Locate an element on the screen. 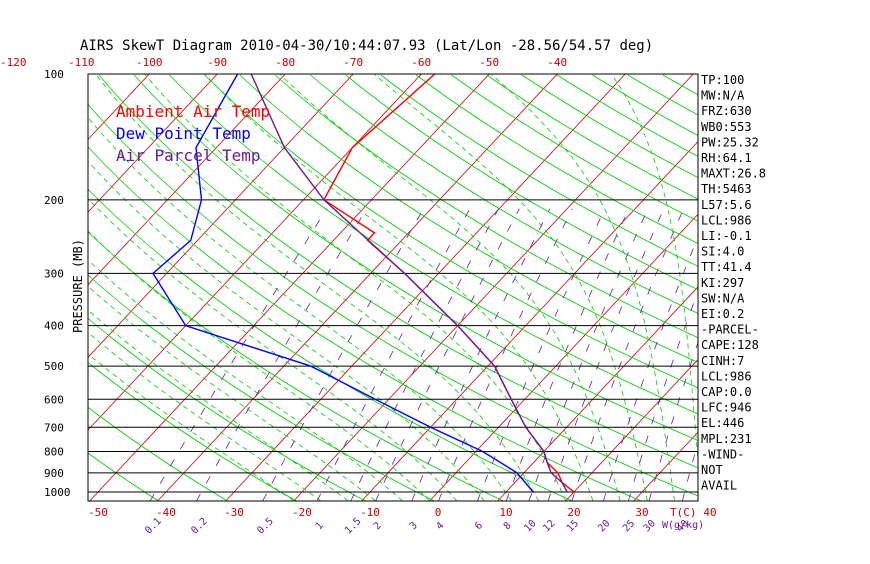 The image size is (870, 564). index-entry: SI:4.0 is located at coordinates (722, 252).